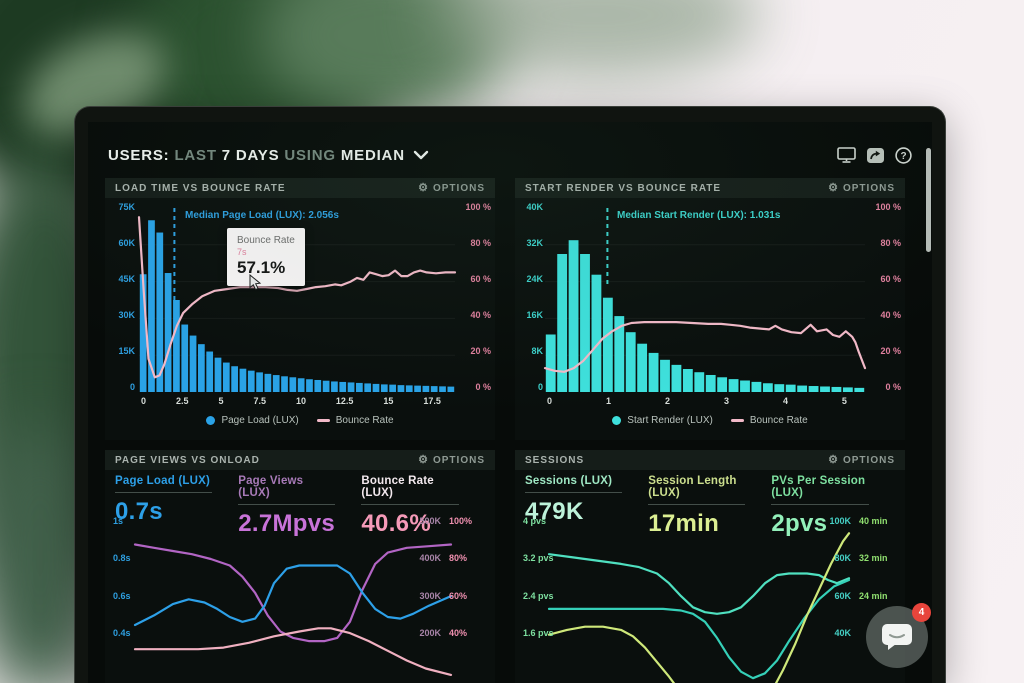 The width and height of the screenshot is (1024, 683). I want to click on y-axis-right-label: 60 %, so click(480, 279).